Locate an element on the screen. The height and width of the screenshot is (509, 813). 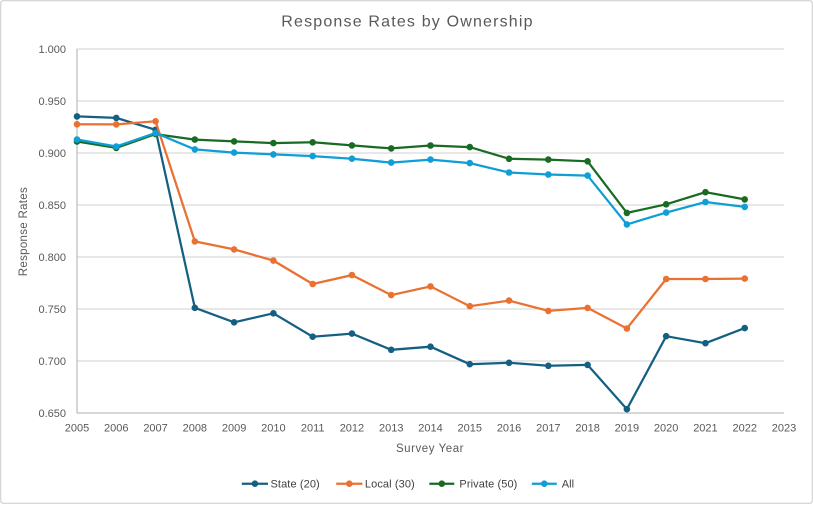
svg-text: 0.800 is located at coordinates (52, 258).